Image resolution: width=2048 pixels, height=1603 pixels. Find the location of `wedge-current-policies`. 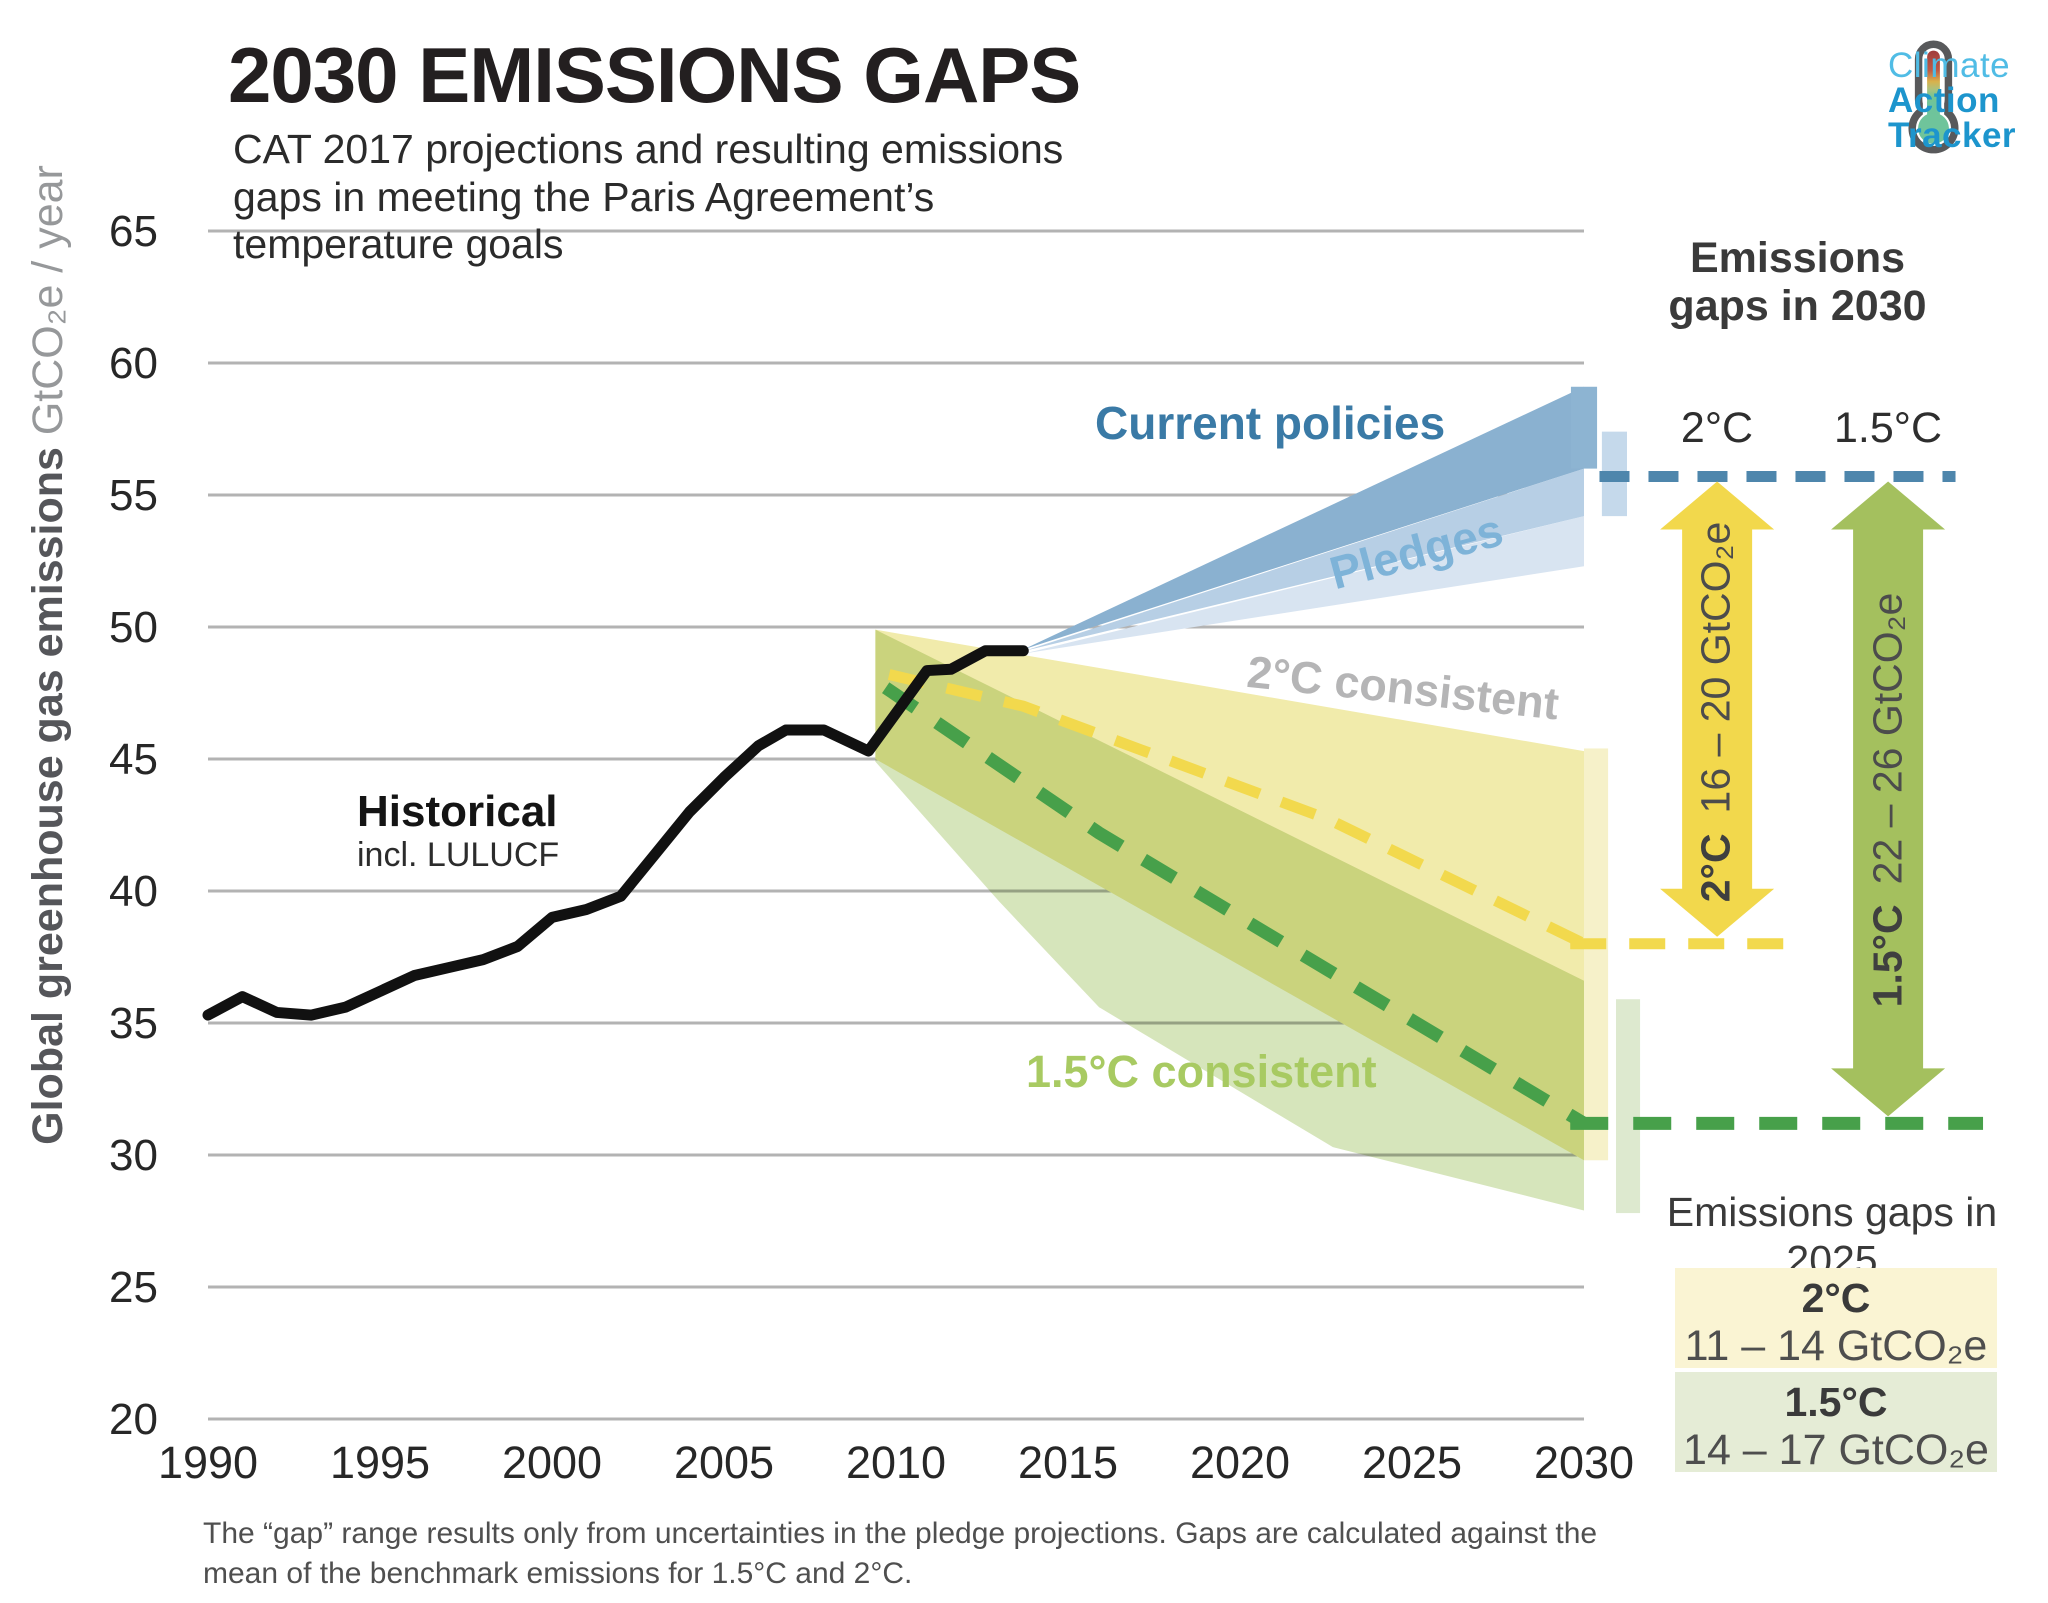

wedge-current-policies is located at coordinates (1303, 518).